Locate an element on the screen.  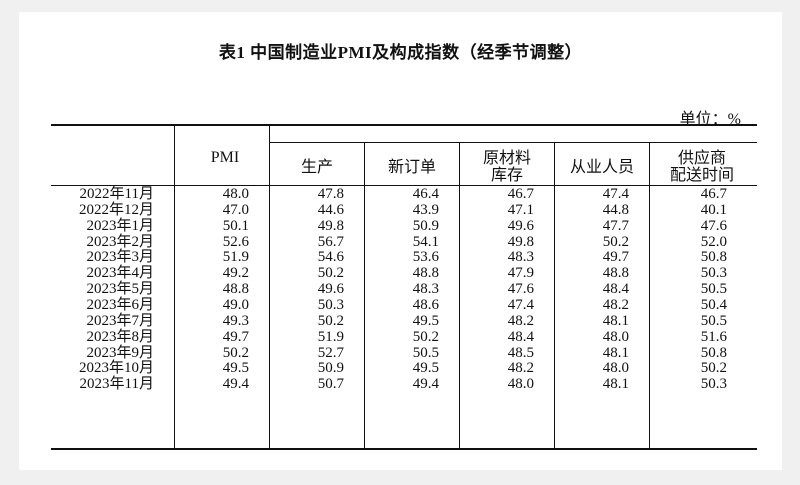
table-cell: 49.0 is located at coordinates (235, 304).